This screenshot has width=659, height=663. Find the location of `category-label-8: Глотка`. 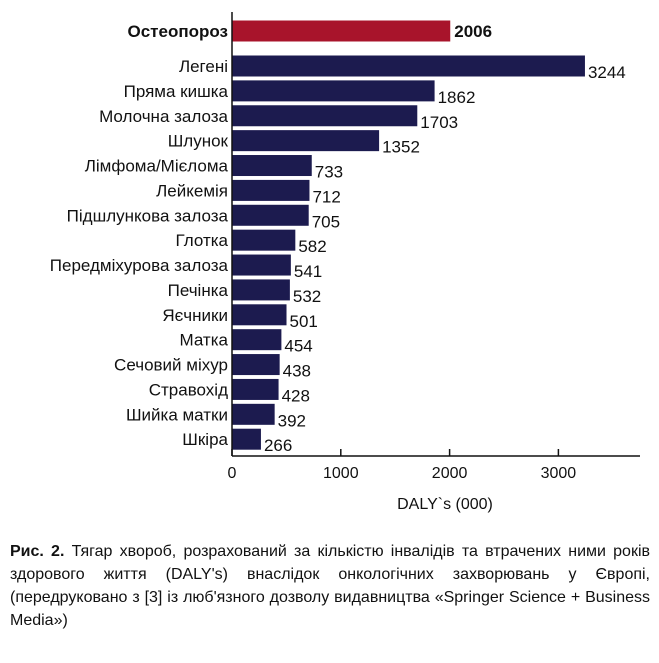

category-label-8: Глотка is located at coordinates (202, 240).